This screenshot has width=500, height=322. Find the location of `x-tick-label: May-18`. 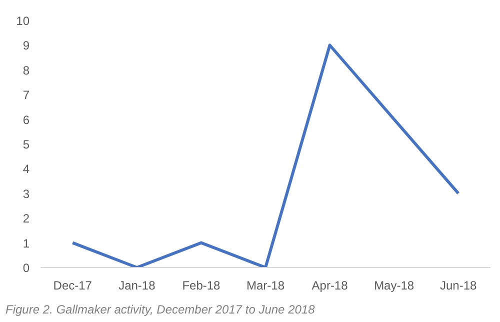

x-tick-label: May-18 is located at coordinates (394, 285).